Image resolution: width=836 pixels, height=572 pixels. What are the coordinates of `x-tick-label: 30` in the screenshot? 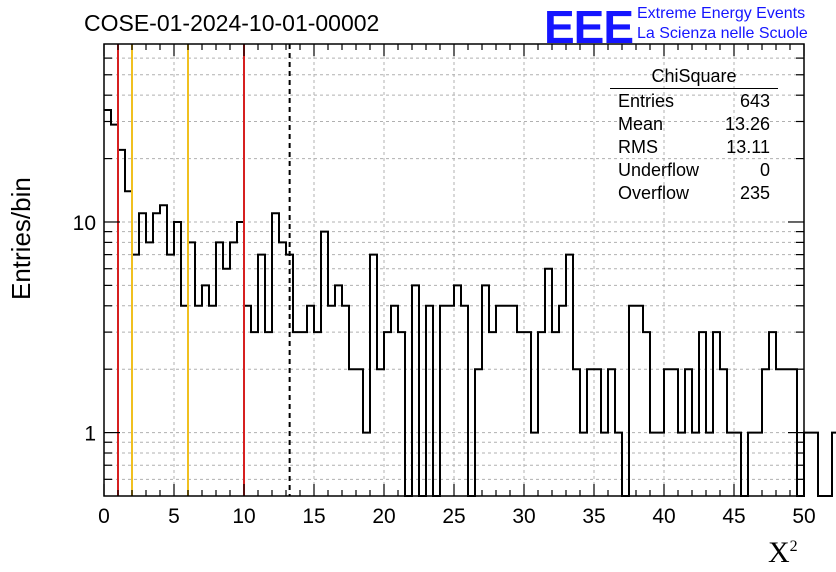 It's located at (523, 516).